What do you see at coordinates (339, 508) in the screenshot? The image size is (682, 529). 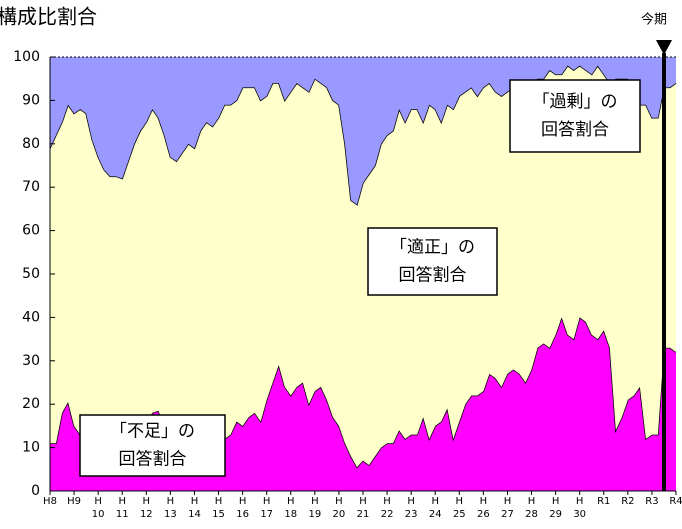 I see `x-tick-label: H 20` at bounding box center [339, 508].